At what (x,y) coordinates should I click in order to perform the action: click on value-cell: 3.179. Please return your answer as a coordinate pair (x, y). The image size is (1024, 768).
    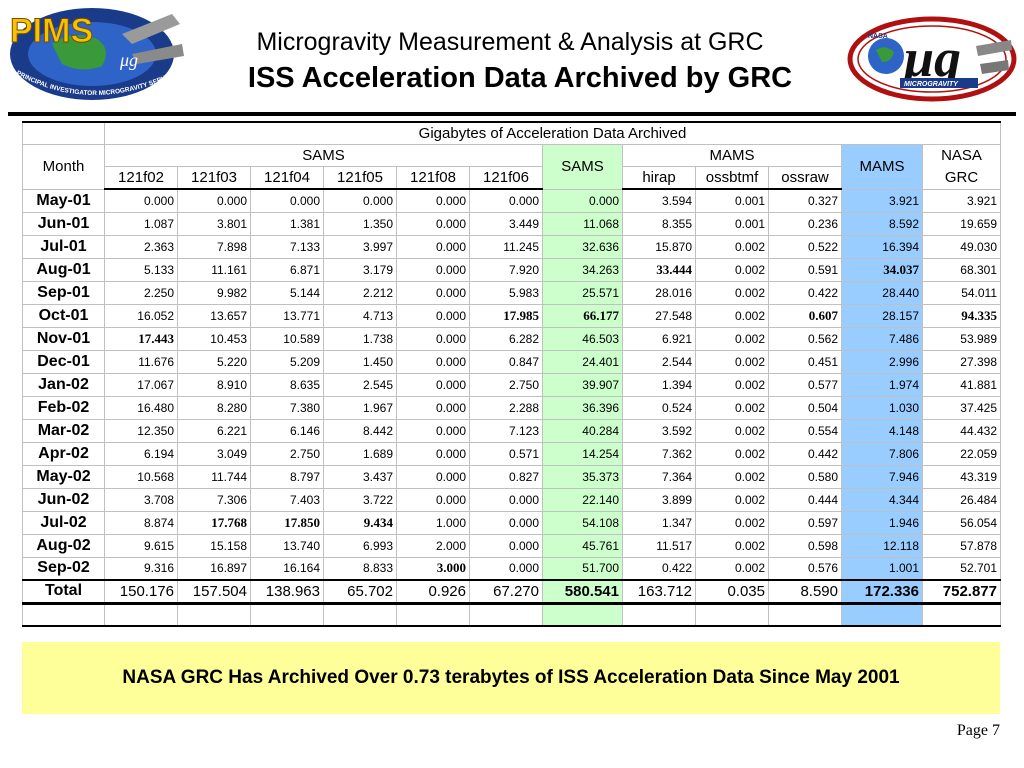
    Looking at the image, I should click on (360, 269).